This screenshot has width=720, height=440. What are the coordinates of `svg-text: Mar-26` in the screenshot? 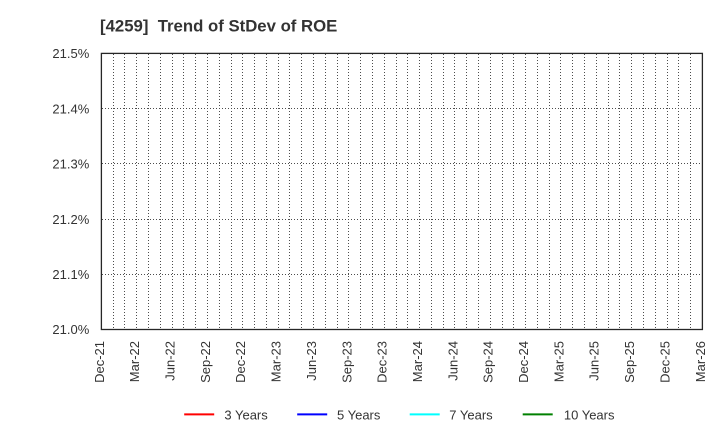 It's located at (700, 361).